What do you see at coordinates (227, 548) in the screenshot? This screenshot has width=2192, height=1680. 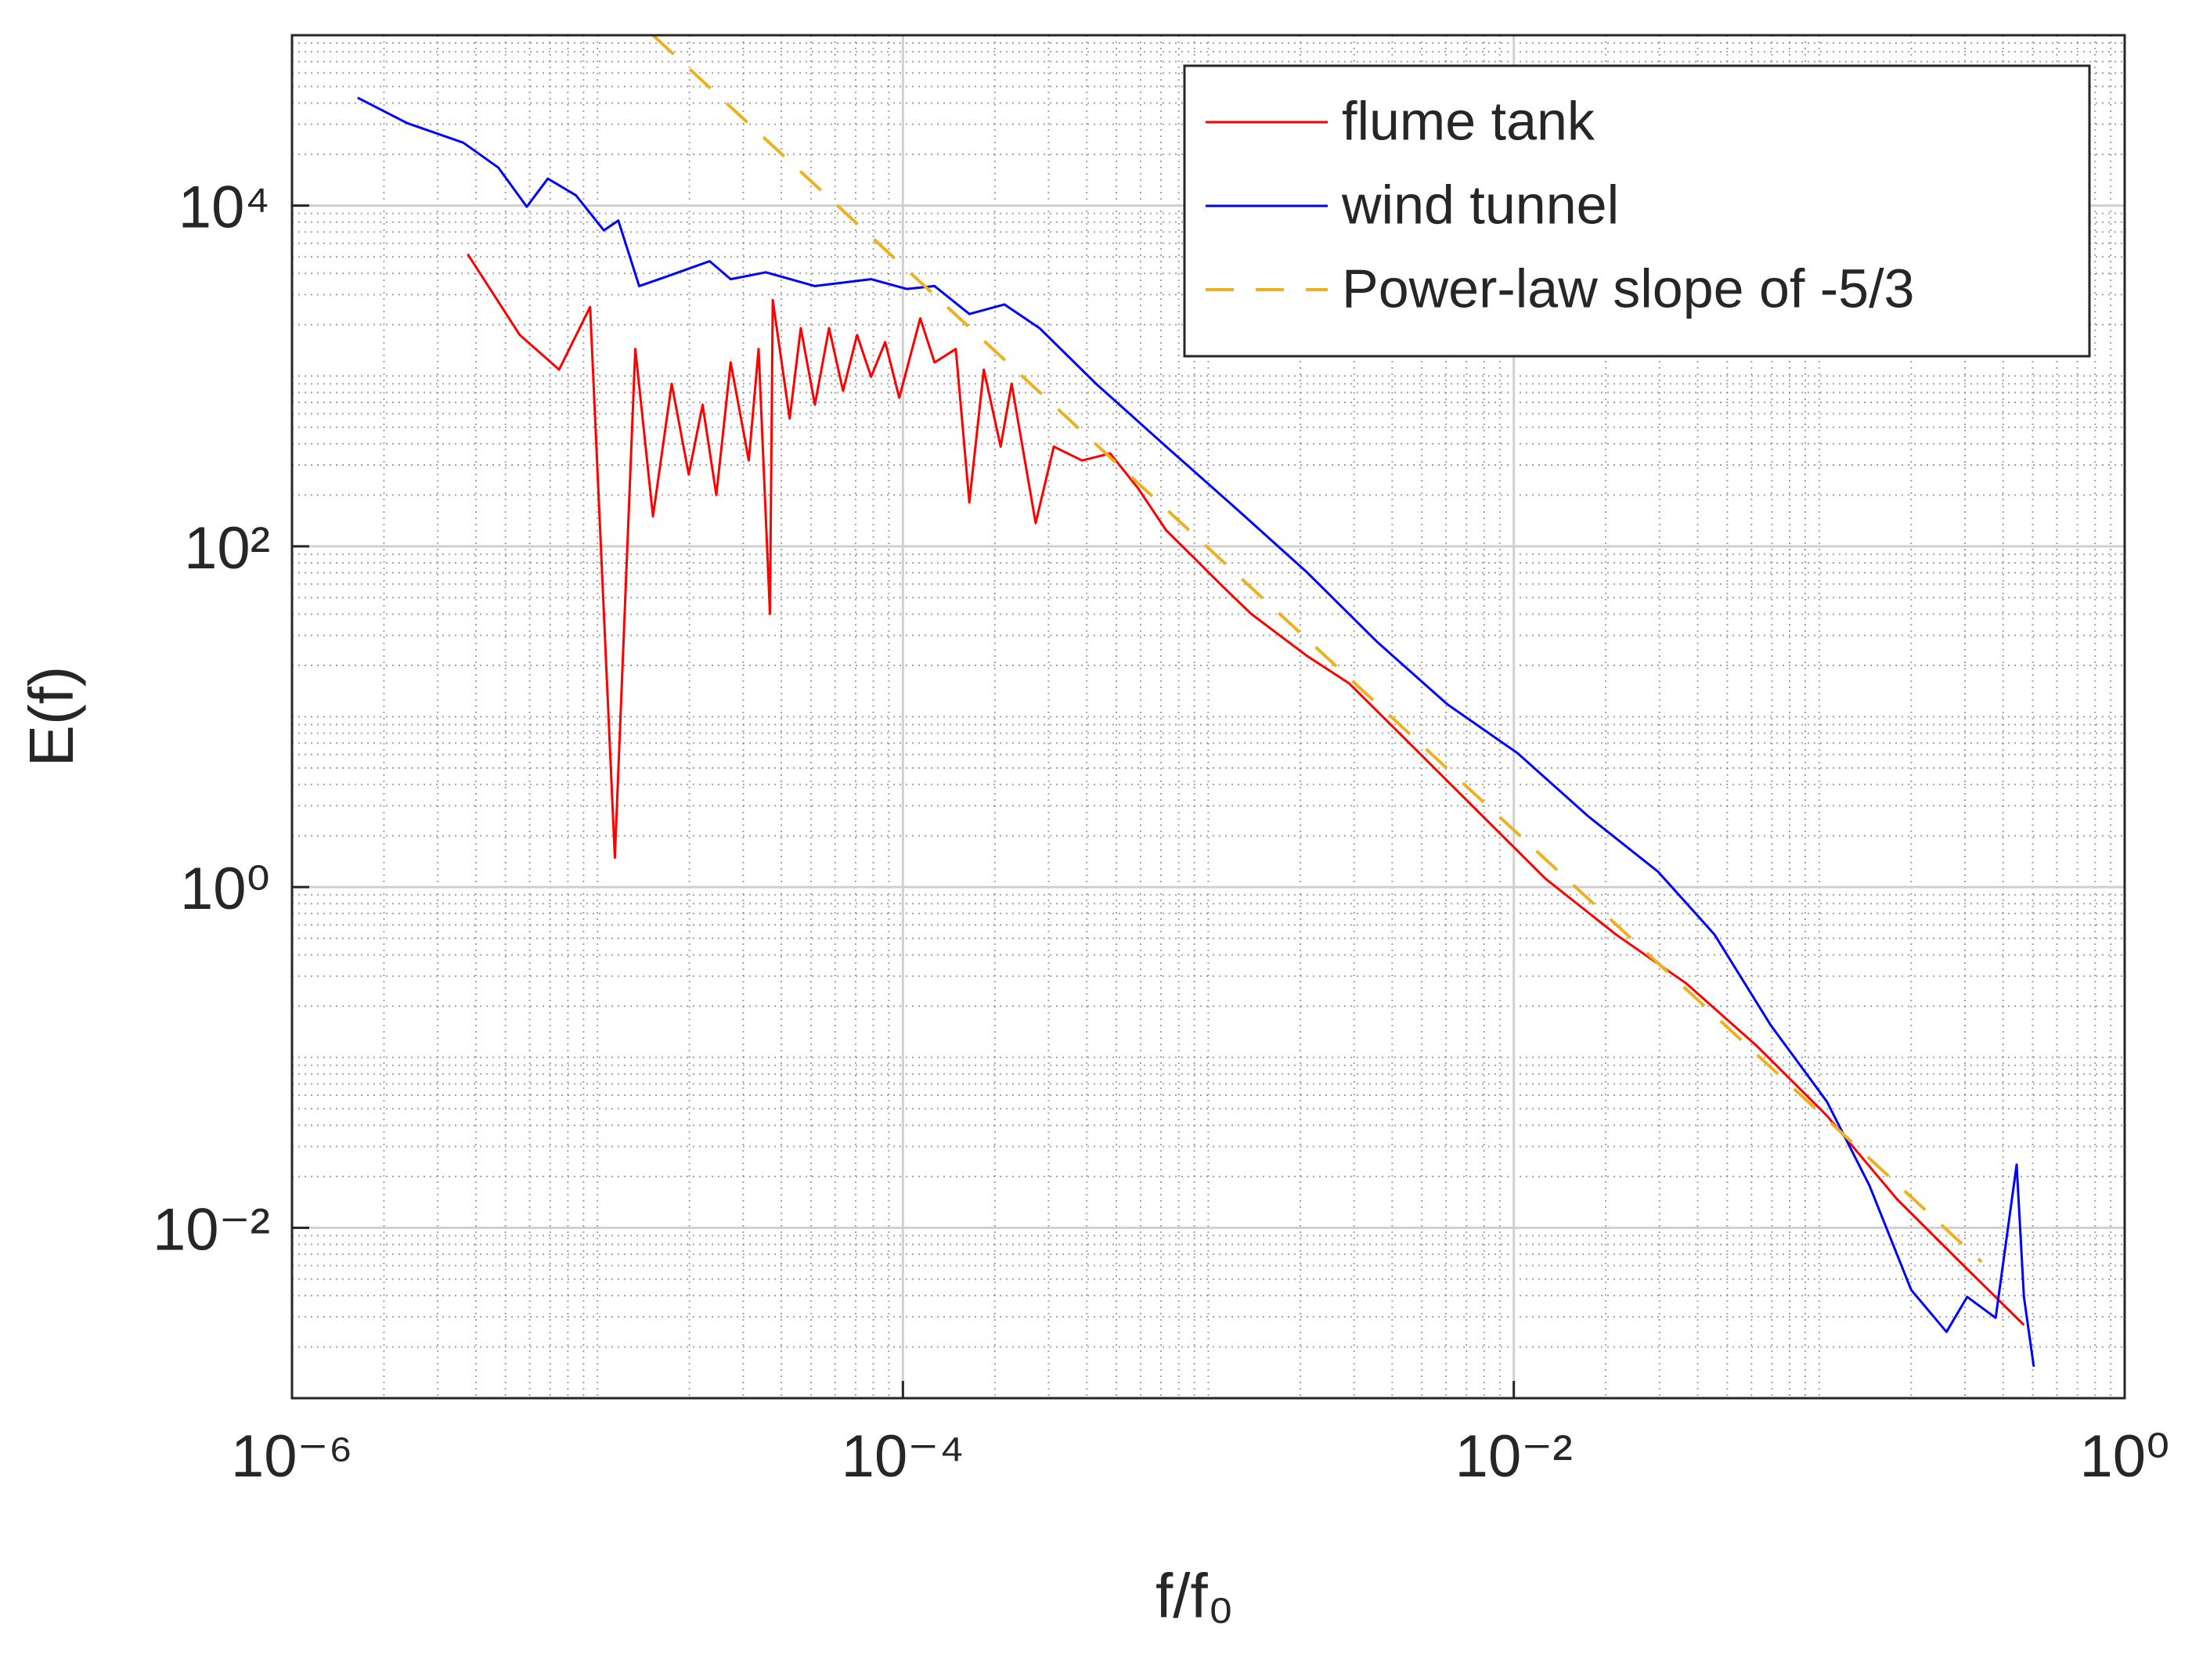 I see `y-tick-label: 10²` at bounding box center [227, 548].